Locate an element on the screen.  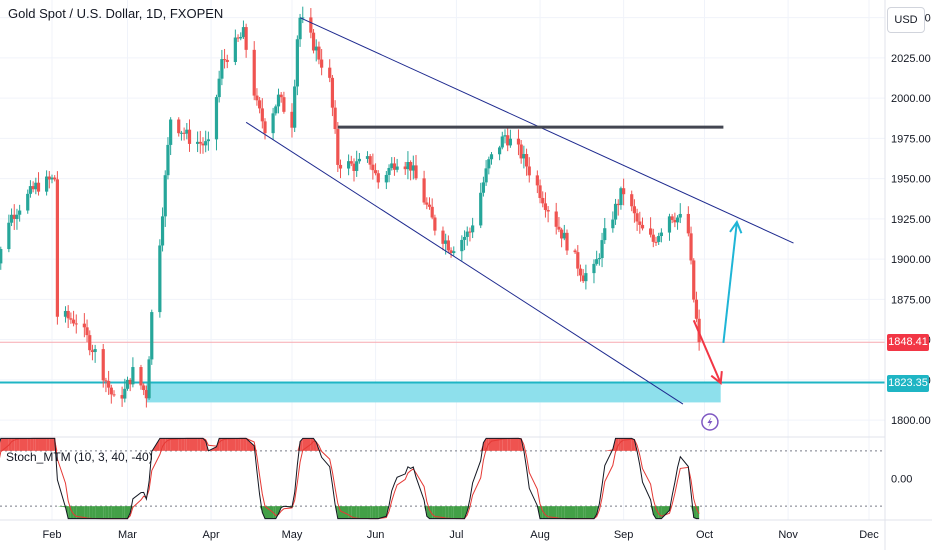
x-tick-label: Nov is located at coordinates (788, 535).